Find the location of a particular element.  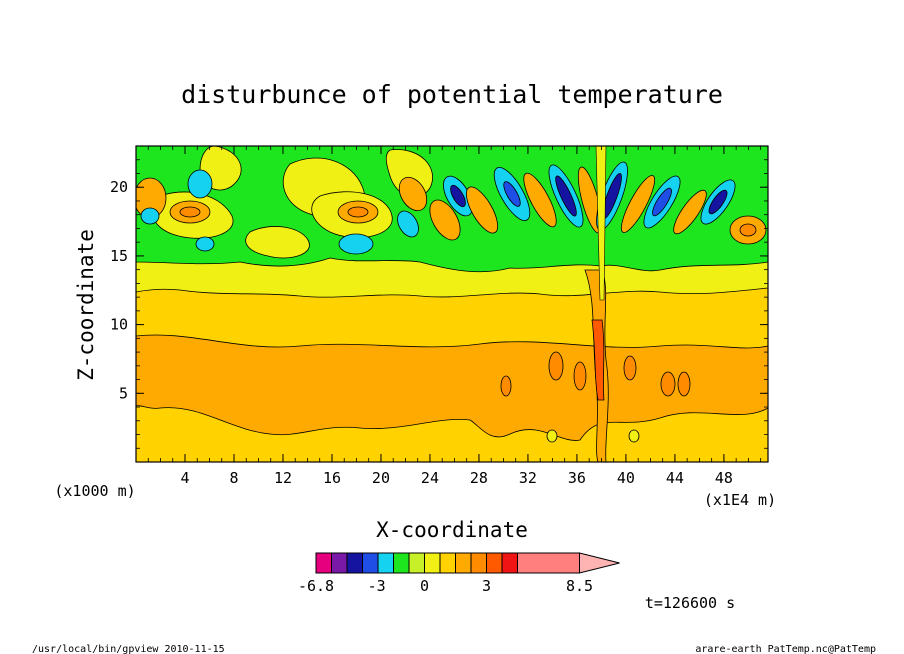

x-tick-label: 28 is located at coordinates (479, 478).